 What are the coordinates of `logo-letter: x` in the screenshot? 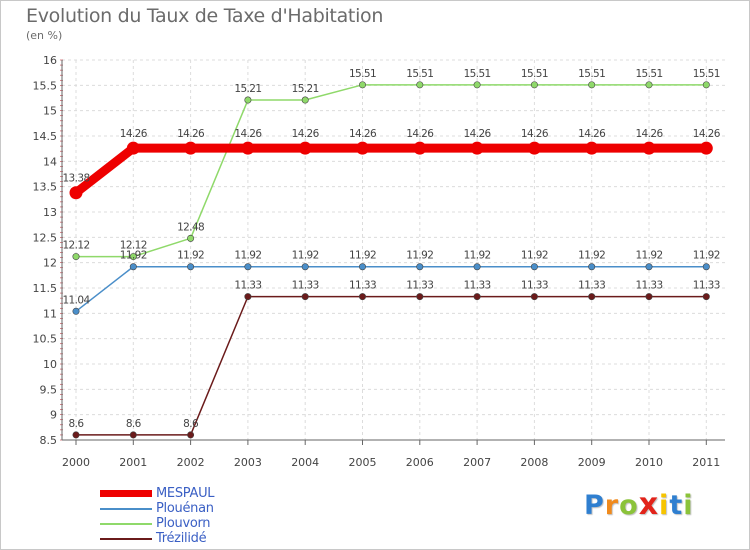 It's located at (649, 504).